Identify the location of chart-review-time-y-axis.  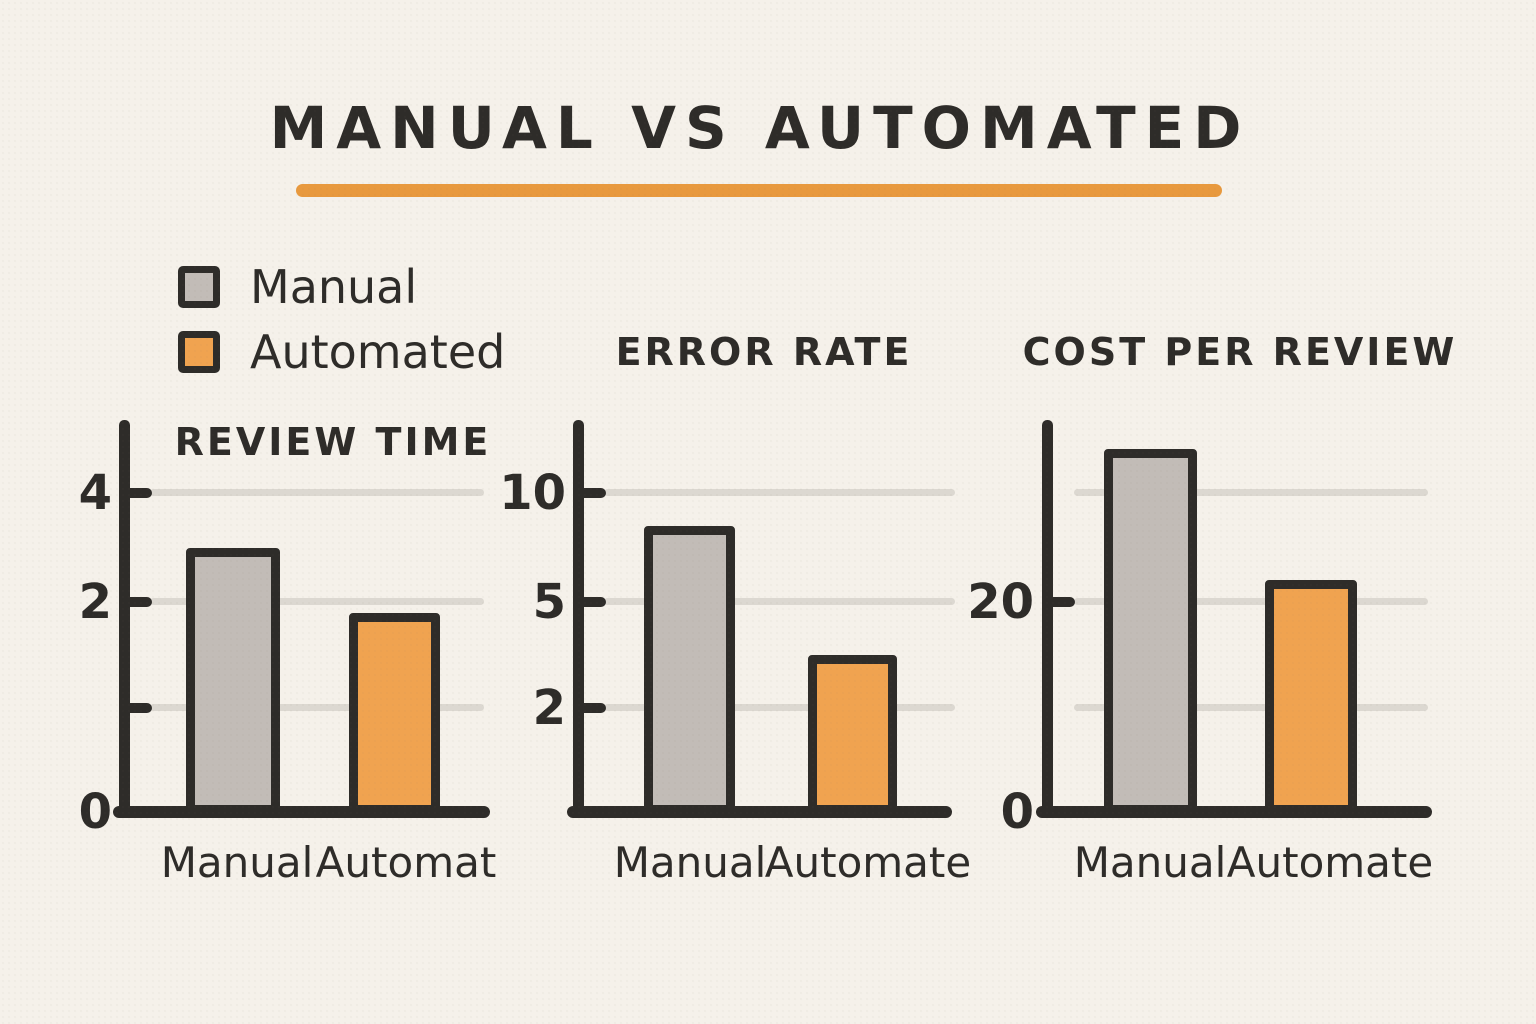
(124, 619).